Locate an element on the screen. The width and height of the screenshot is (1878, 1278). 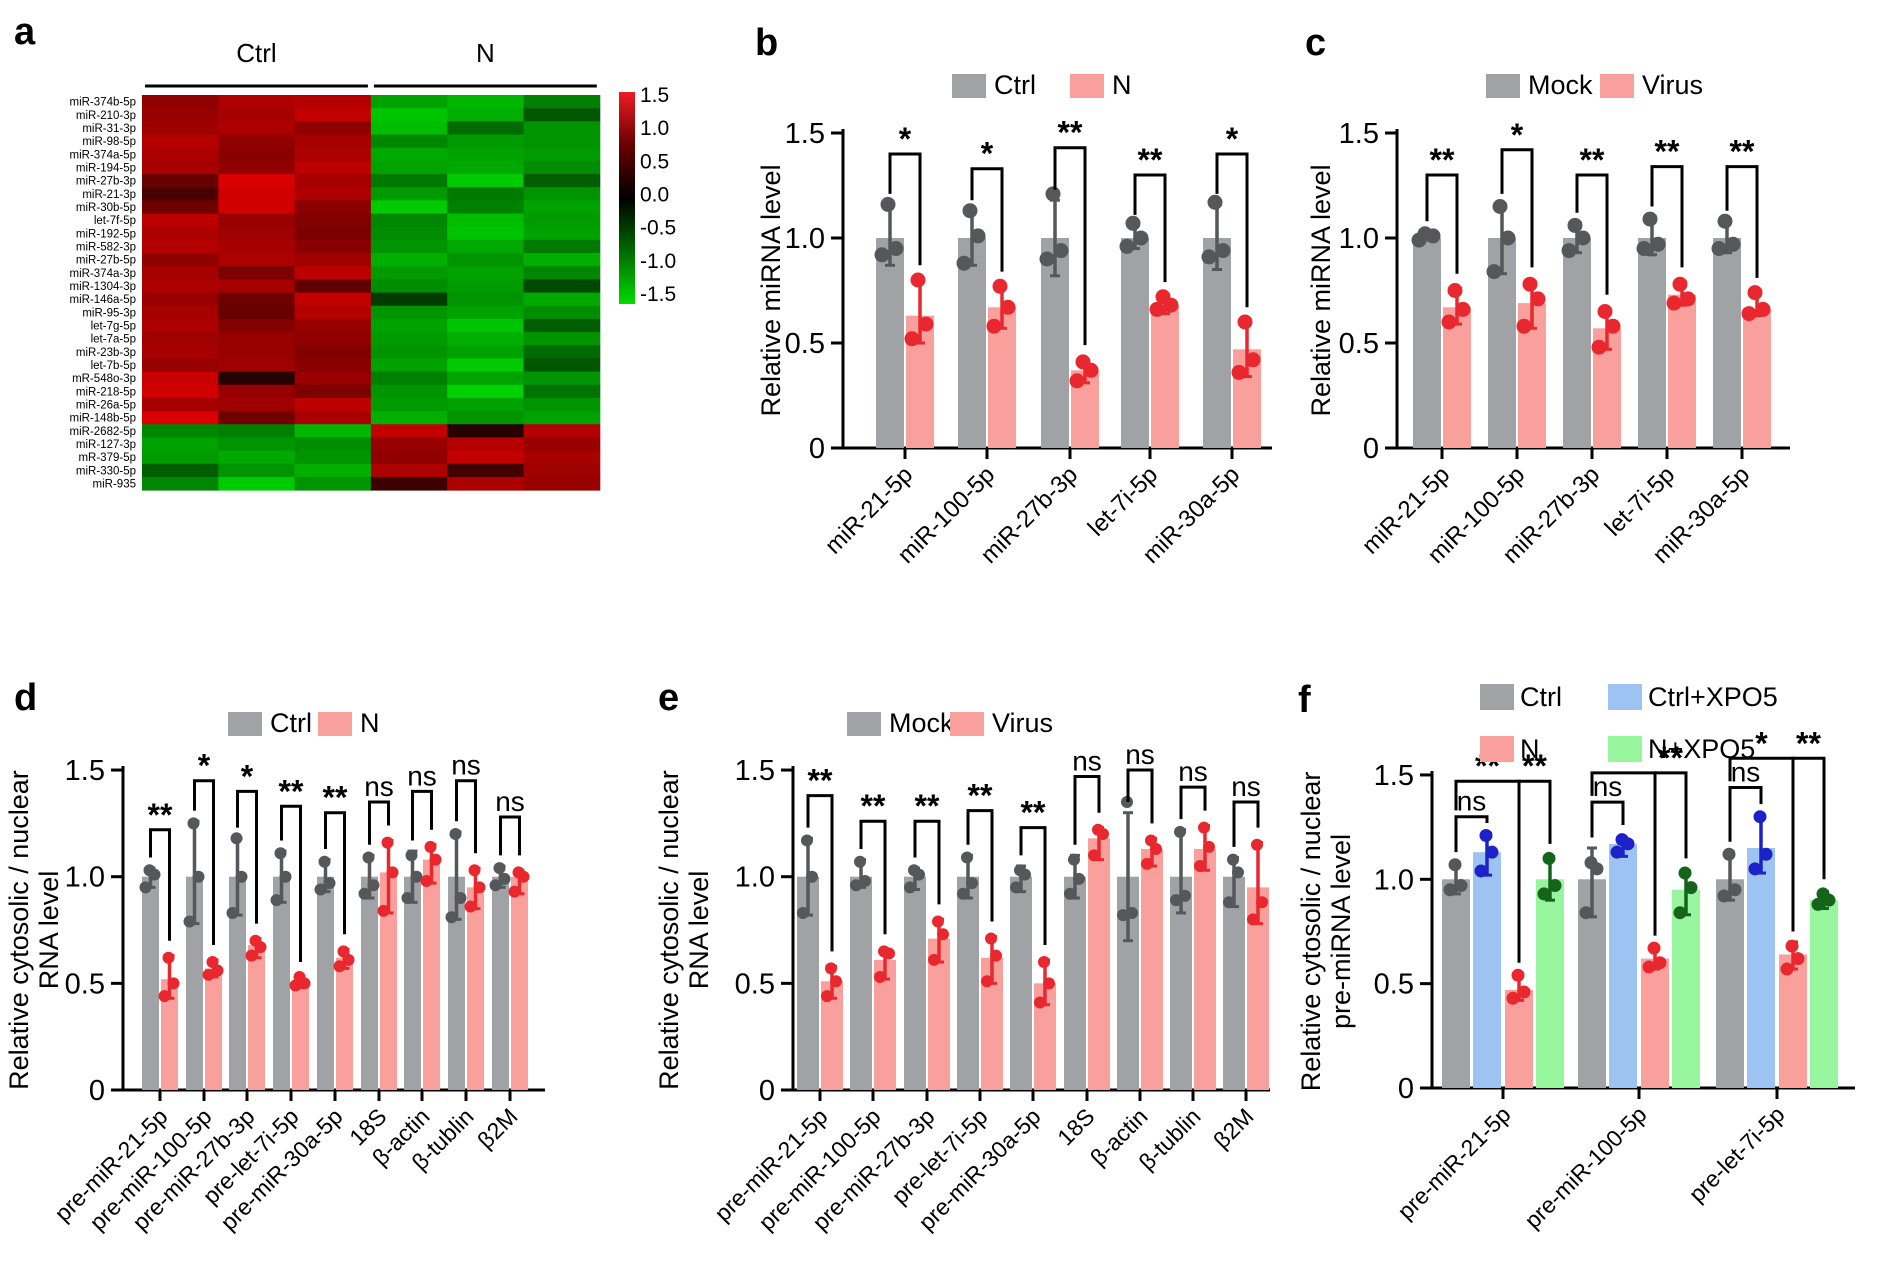
panel-letter: d is located at coordinates (25, 698).